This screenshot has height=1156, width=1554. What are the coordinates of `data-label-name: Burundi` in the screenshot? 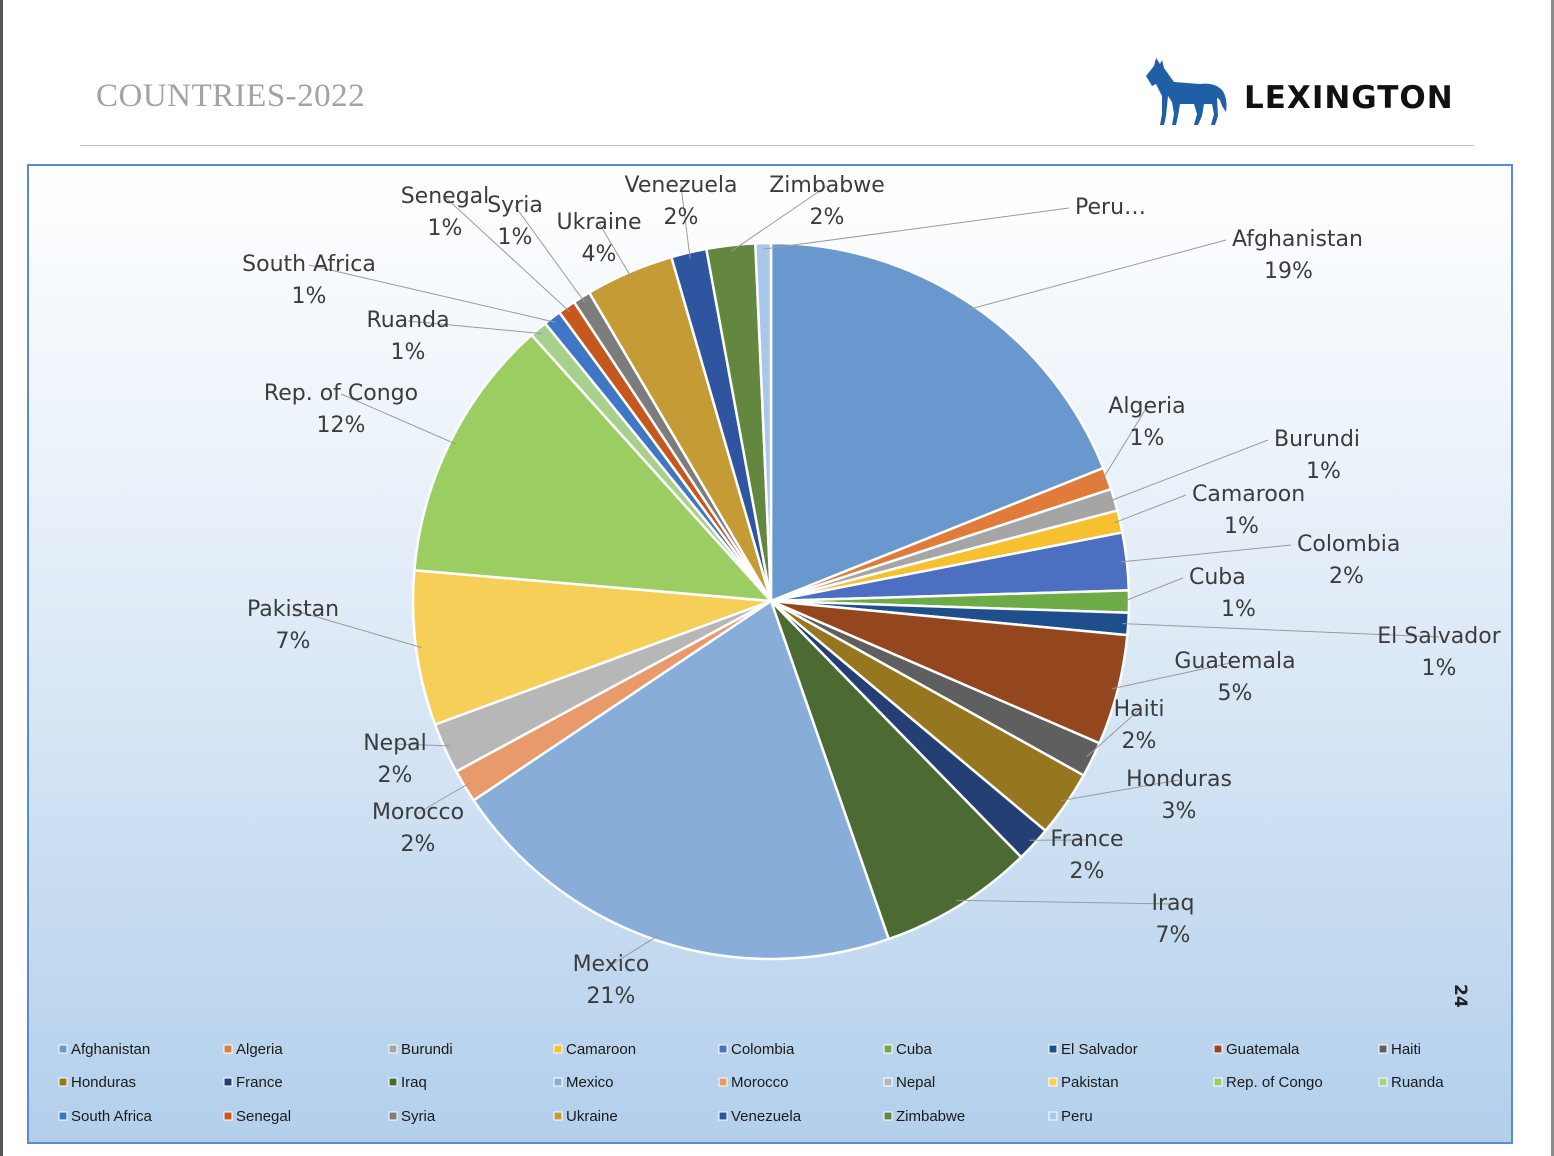 It's located at (1317, 439).